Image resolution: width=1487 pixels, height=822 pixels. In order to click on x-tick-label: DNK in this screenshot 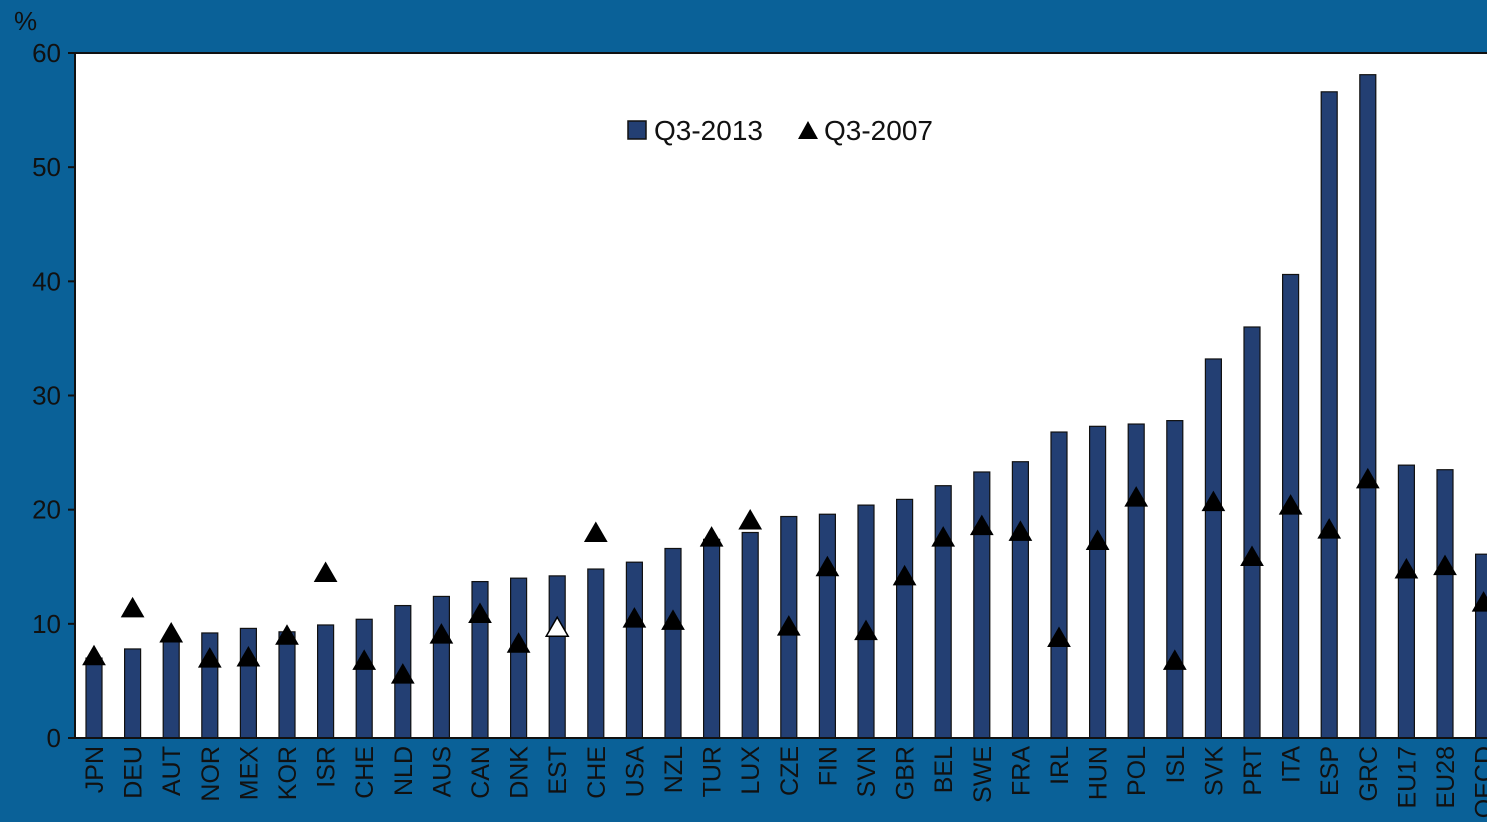, I will do `click(520, 772)`.